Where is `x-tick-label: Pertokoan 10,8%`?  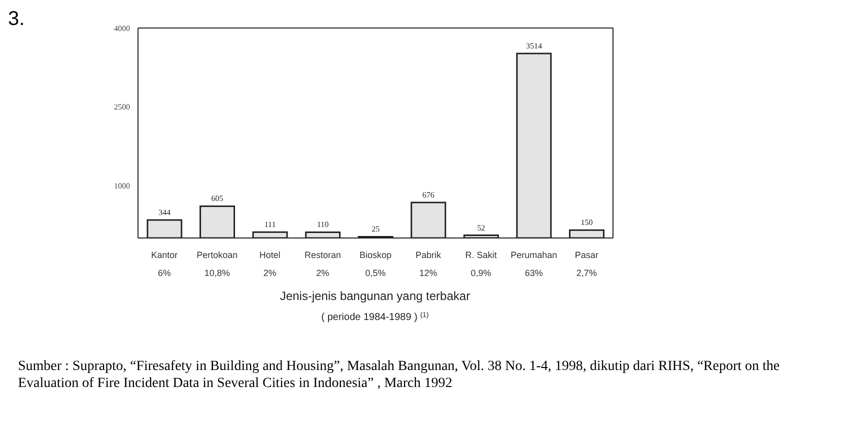
x-tick-label: Pertokoan 10,8% is located at coordinates (217, 264).